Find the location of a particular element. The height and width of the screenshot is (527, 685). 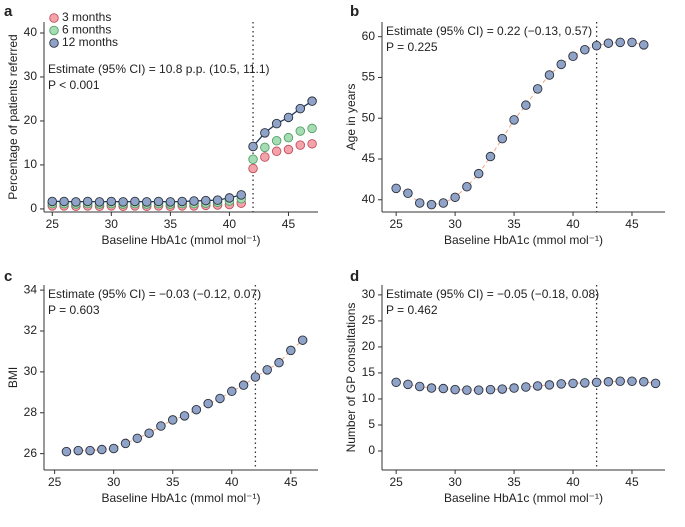

y-tick-label: 25 is located at coordinates (369, 320).